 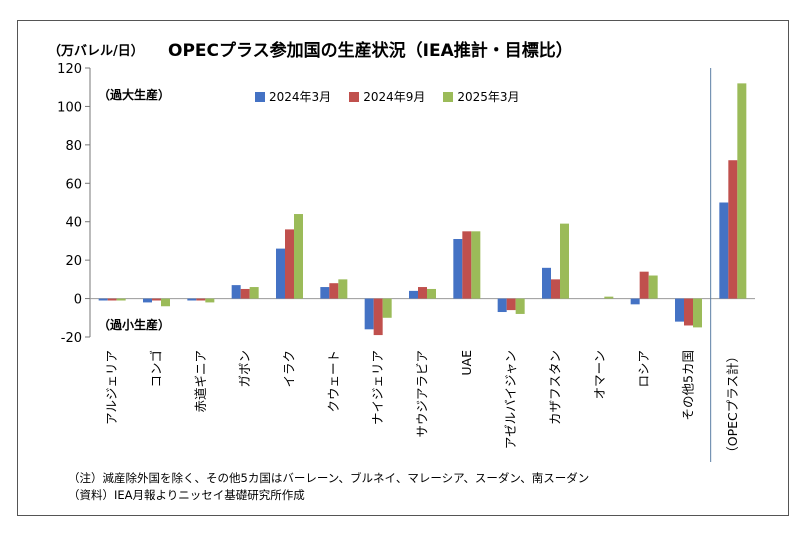 I want to click on y-tick-label: -20, so click(x=71, y=338).